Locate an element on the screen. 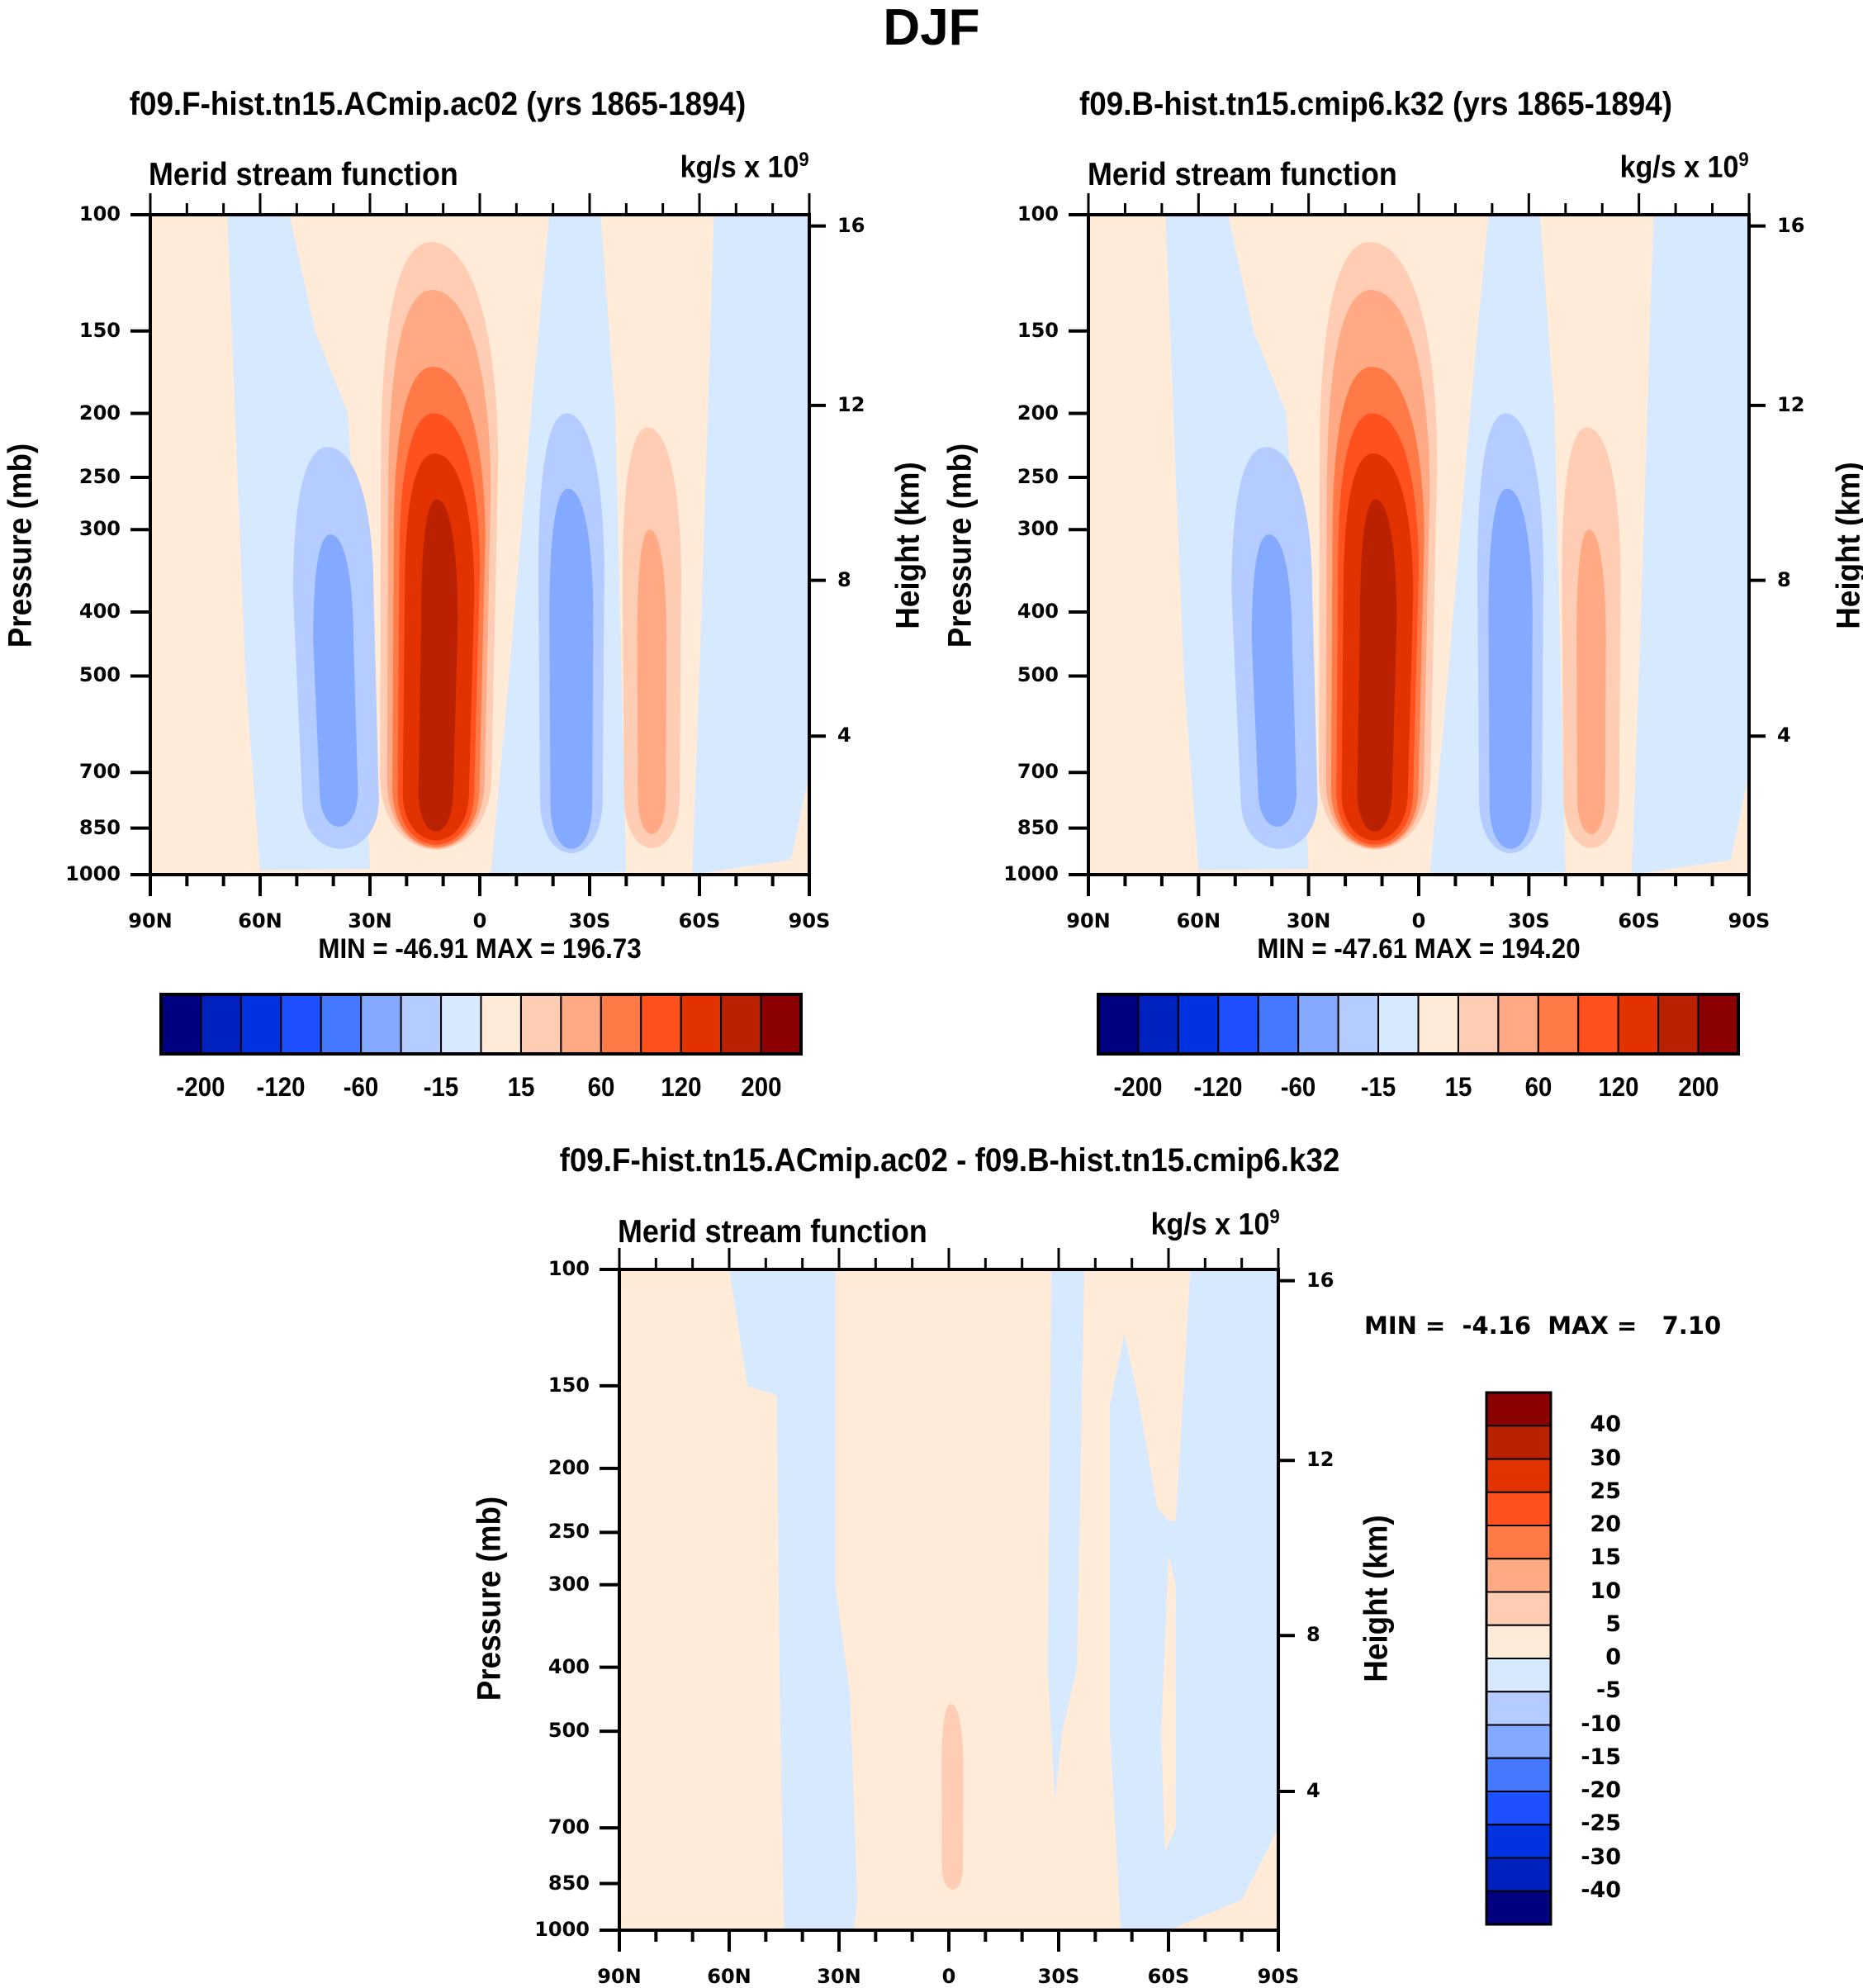  colorbar-label: 40 is located at coordinates (1592, 1424).